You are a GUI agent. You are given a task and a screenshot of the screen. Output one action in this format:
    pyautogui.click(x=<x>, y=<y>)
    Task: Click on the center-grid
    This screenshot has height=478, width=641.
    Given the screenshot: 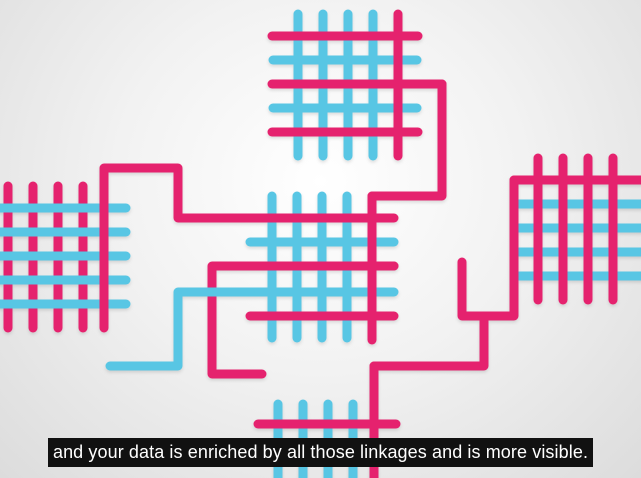 What is the action you would take?
    pyautogui.click(x=322, y=268)
    